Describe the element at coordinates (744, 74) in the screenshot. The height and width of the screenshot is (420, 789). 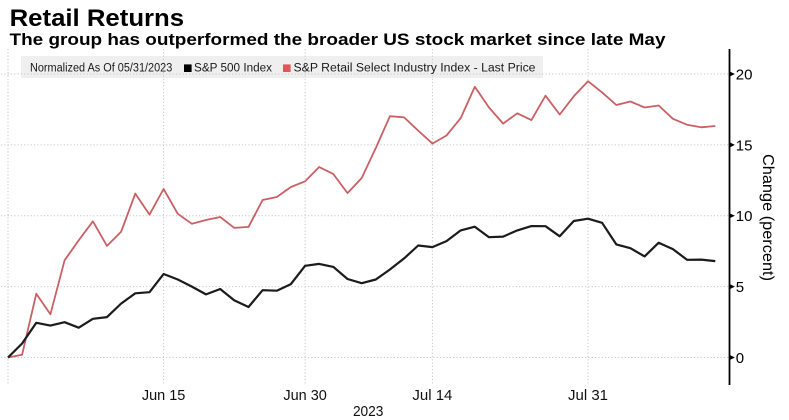
I see `svg-text: 20` at that location.